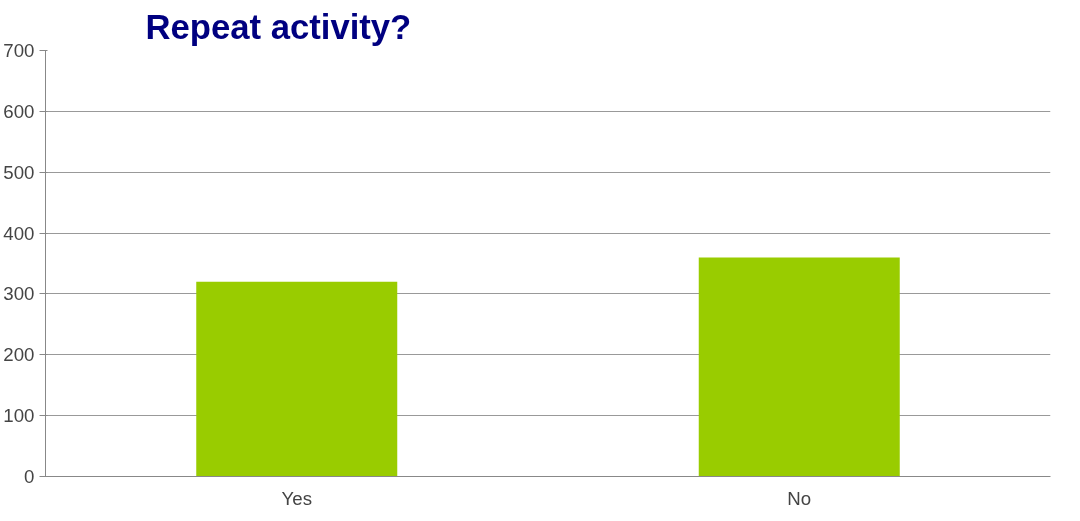 This screenshot has width=1080, height=521. What do you see at coordinates (296, 498) in the screenshot?
I see `x-tick-label: Yes` at bounding box center [296, 498].